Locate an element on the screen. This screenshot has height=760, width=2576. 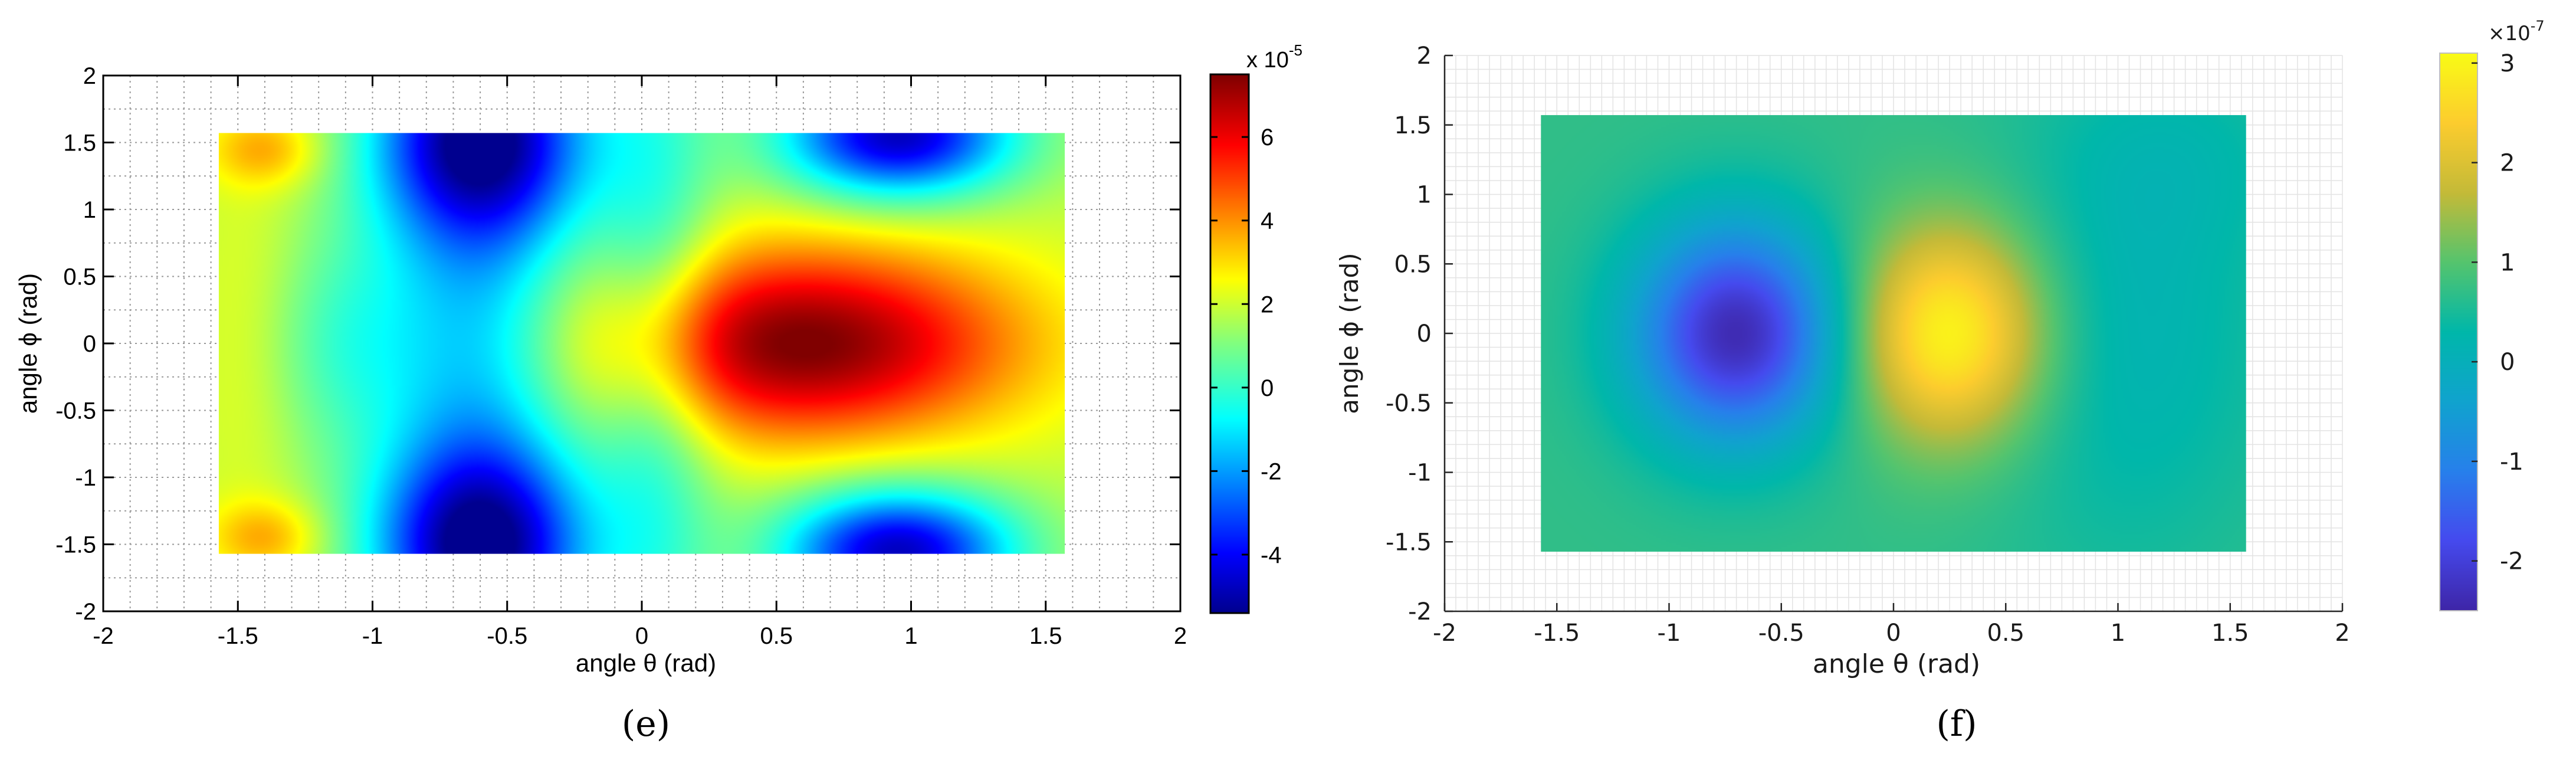
y-tick-label-f: -1.5 is located at coordinates (1409, 542).